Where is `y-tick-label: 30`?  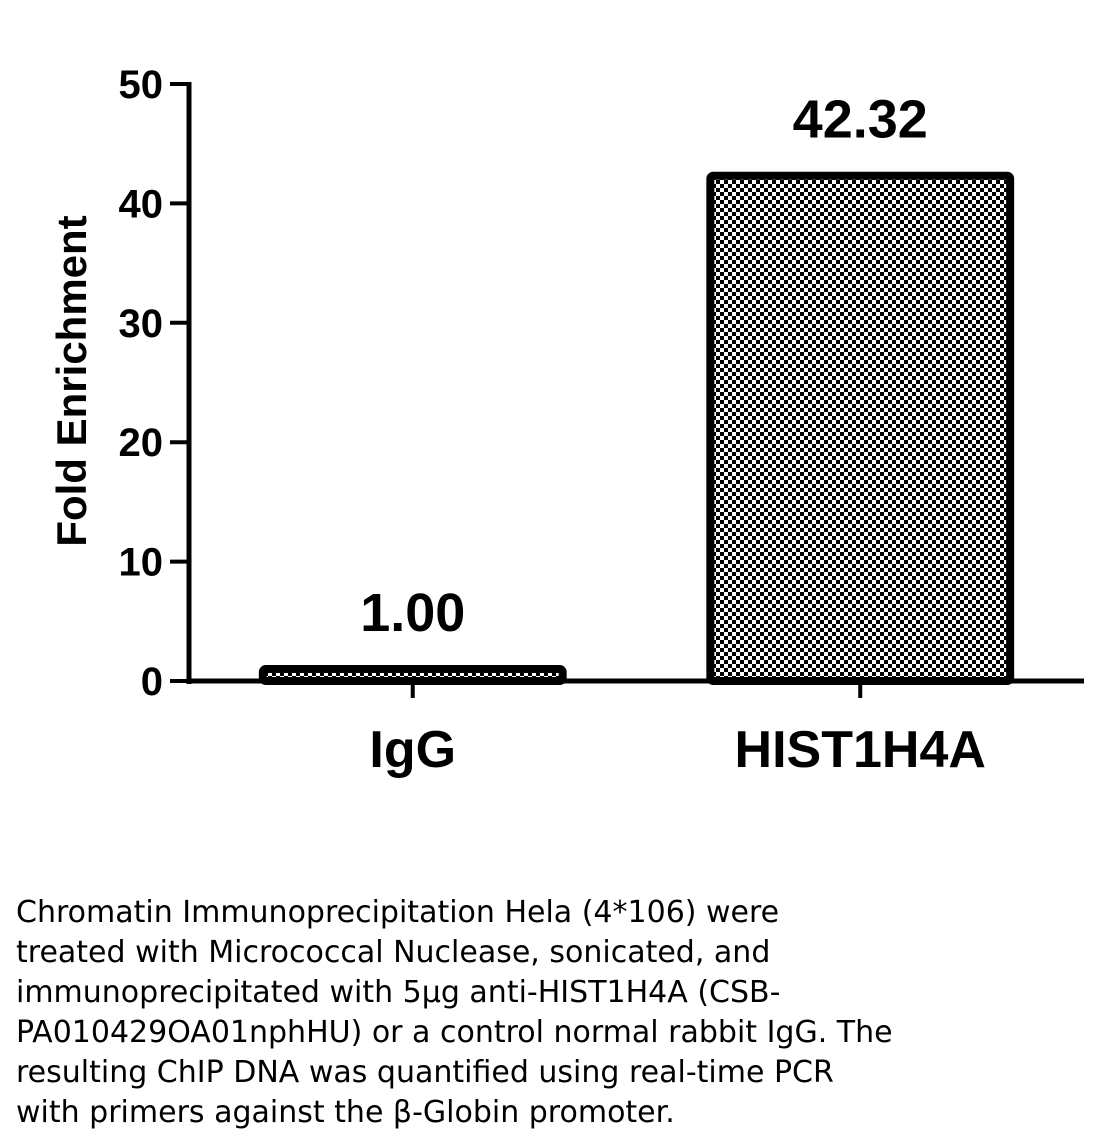
y-tick-label: 30 is located at coordinates (141, 324).